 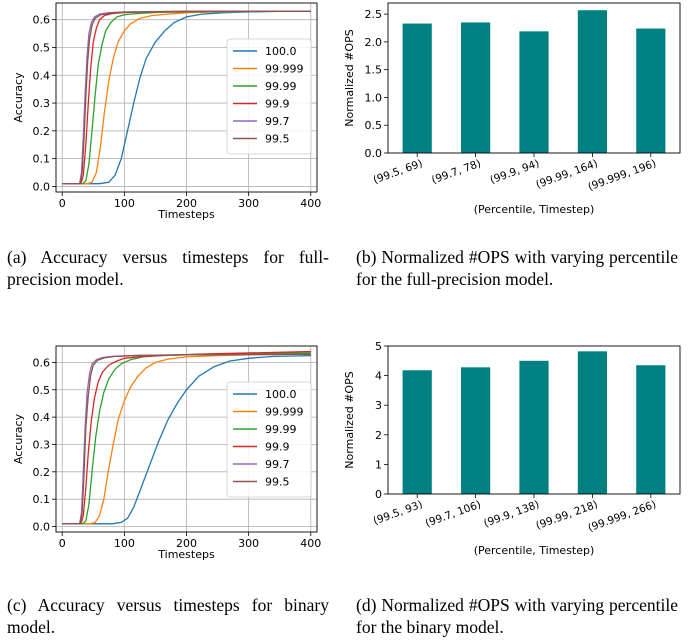 I want to click on y-tick-label: 2, so click(x=378, y=435).